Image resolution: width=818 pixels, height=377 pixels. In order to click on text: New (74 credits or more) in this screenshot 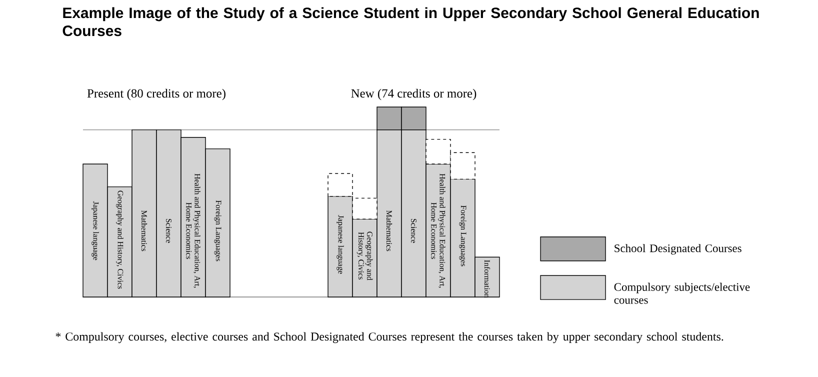, I will do `click(413, 94)`.